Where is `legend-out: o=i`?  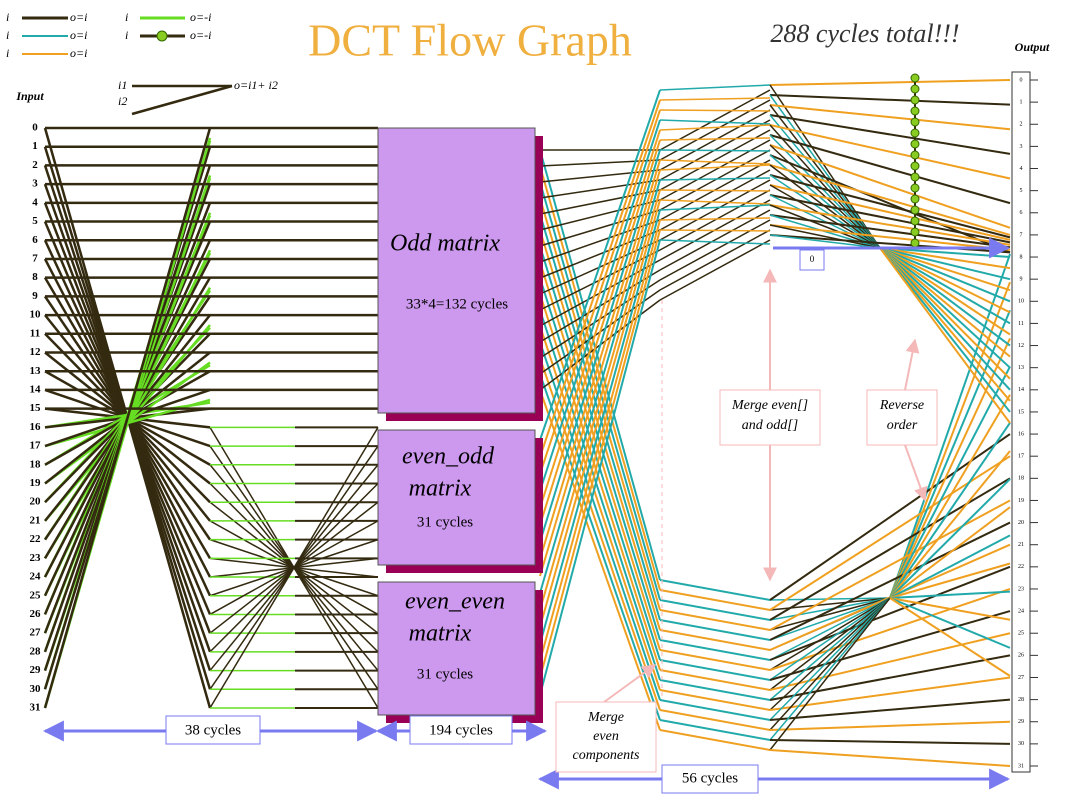
legend-out: o=i is located at coordinates (78, 35).